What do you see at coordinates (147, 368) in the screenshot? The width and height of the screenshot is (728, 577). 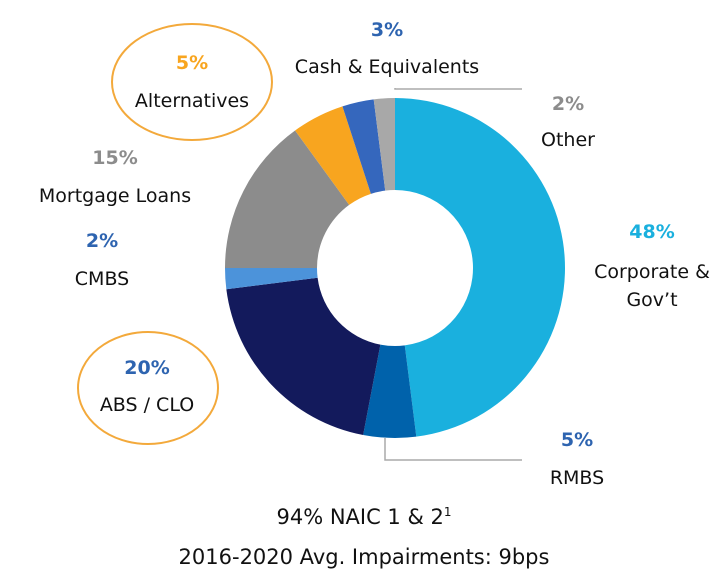 I see `value-label: 20%` at bounding box center [147, 368].